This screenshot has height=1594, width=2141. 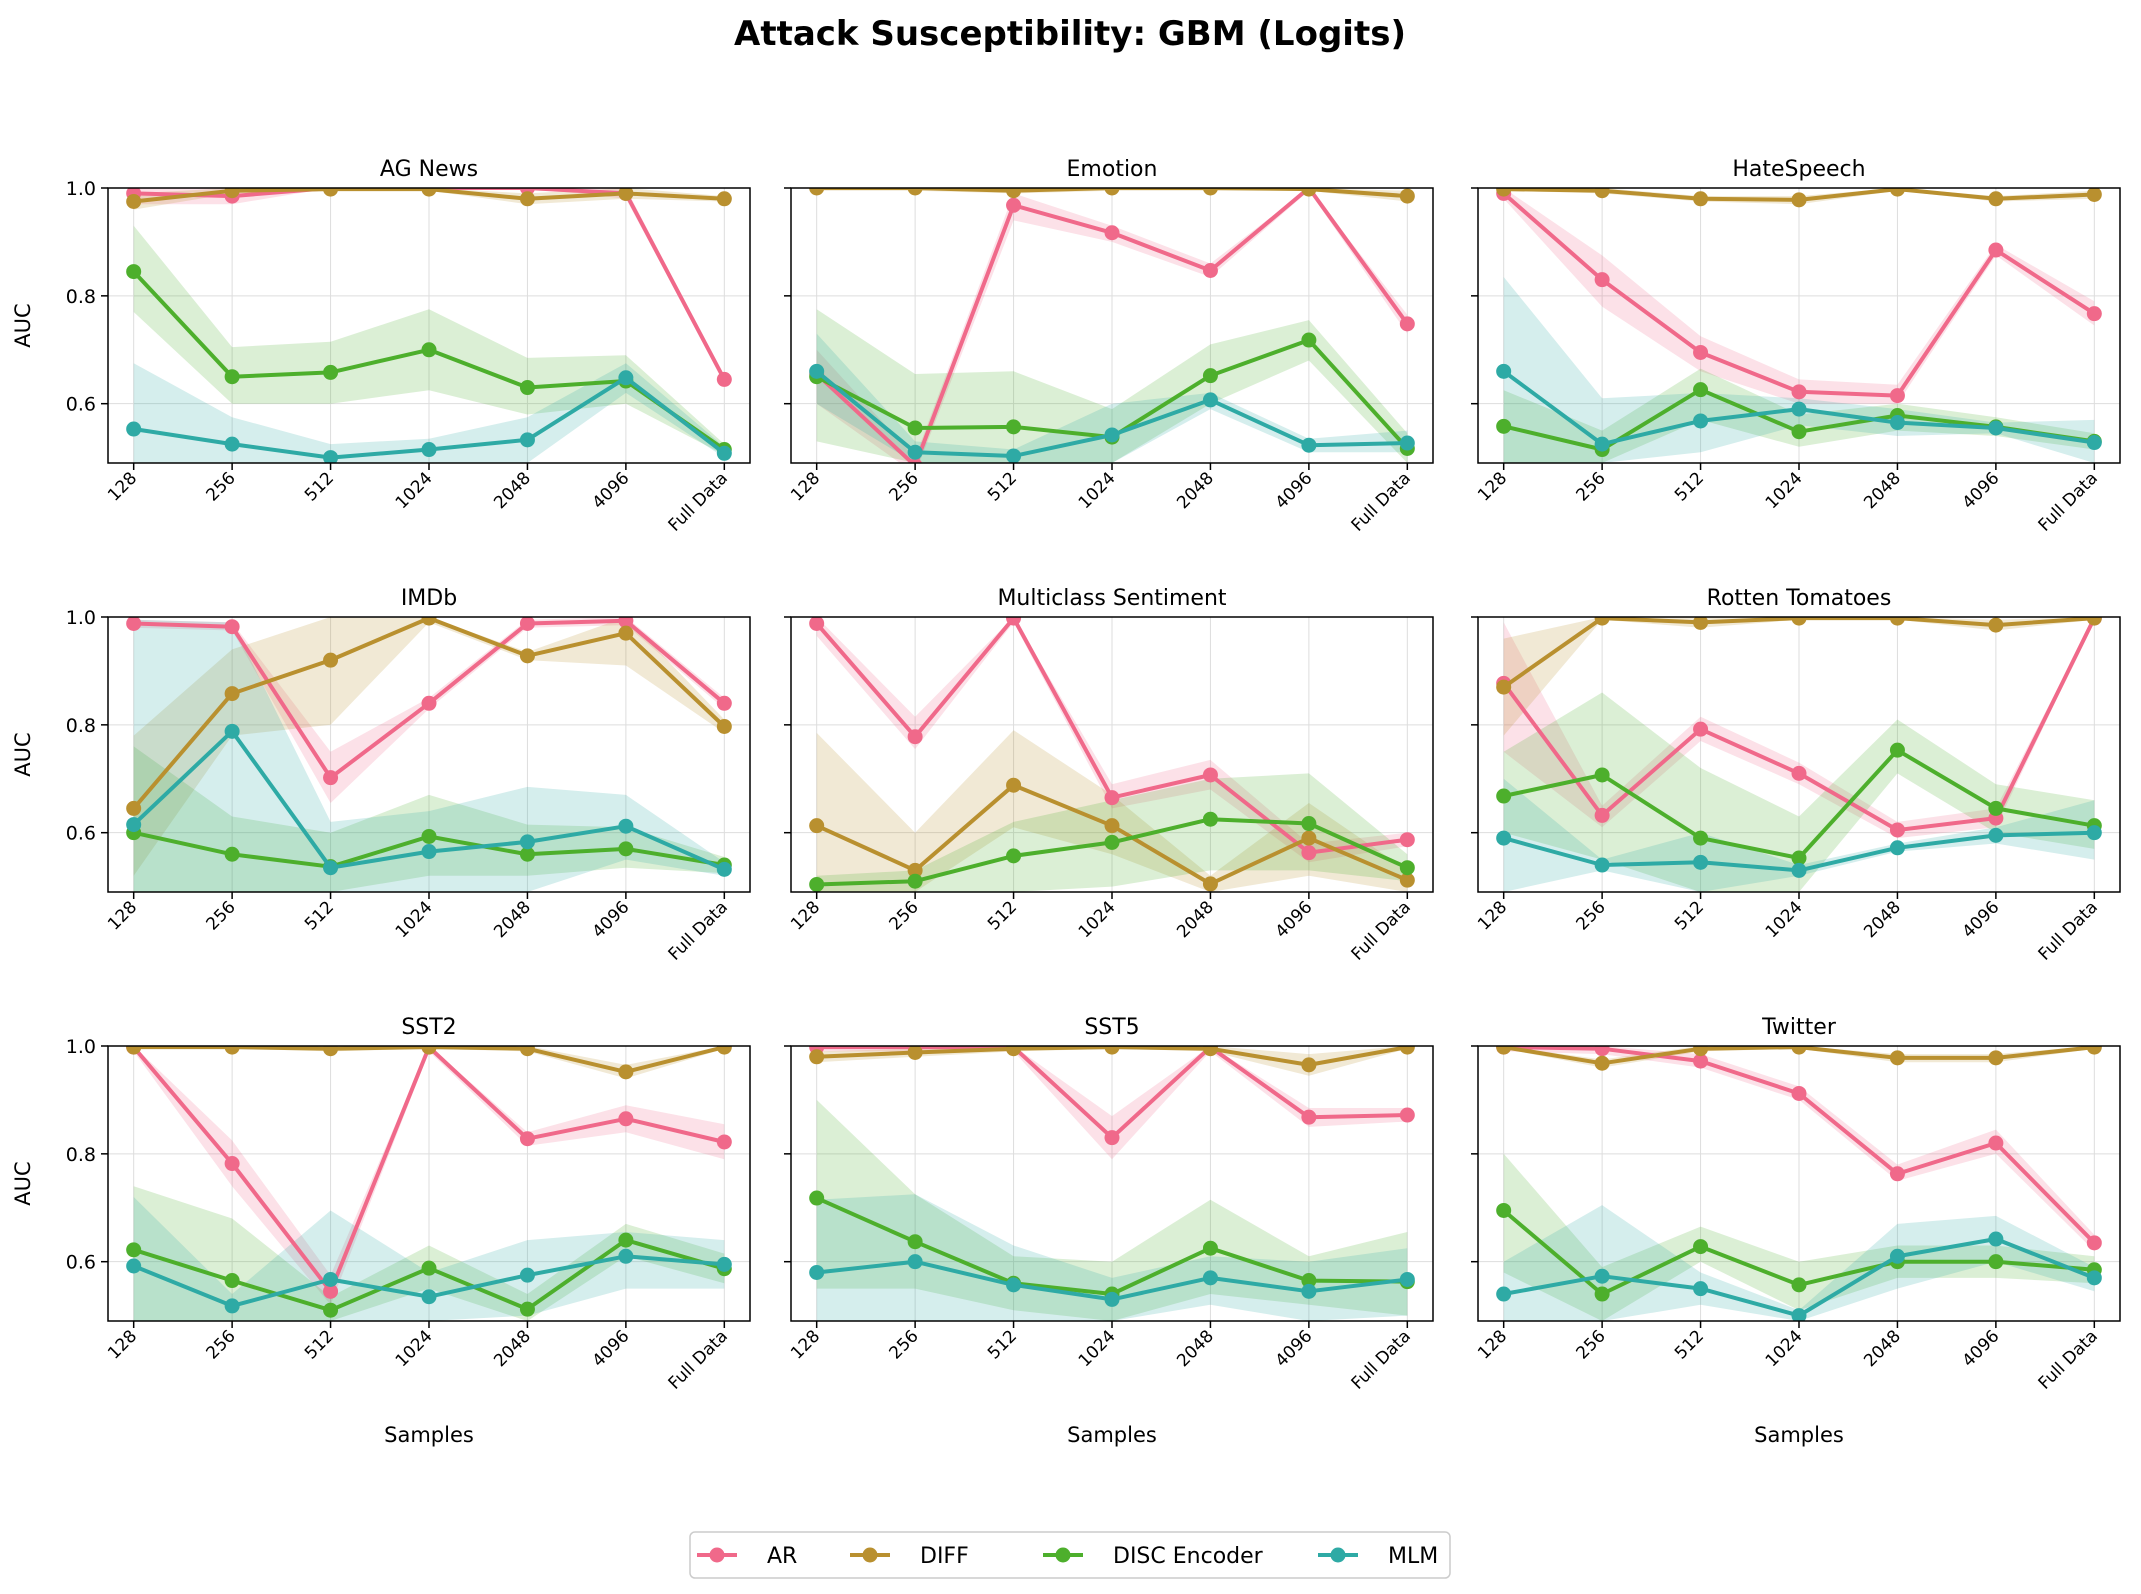 What do you see at coordinates (81, 1155) in the screenshot?
I see `y-tick-label: 0.8` at bounding box center [81, 1155].